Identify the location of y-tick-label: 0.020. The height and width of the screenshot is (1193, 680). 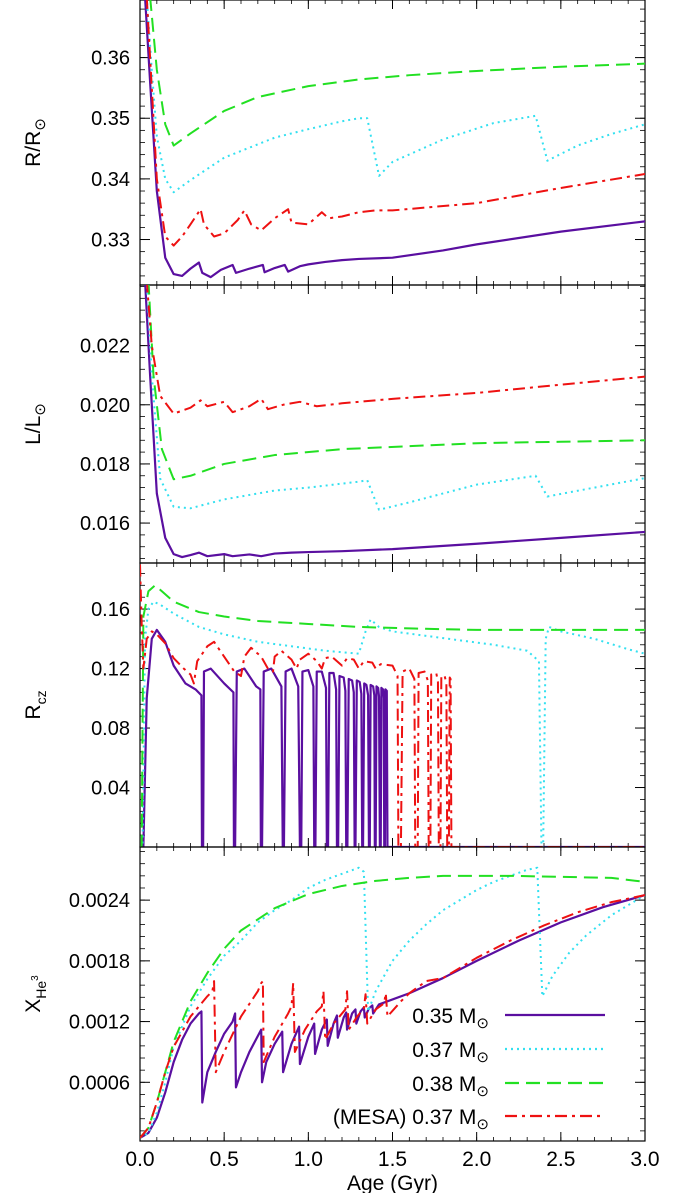
(105, 406).